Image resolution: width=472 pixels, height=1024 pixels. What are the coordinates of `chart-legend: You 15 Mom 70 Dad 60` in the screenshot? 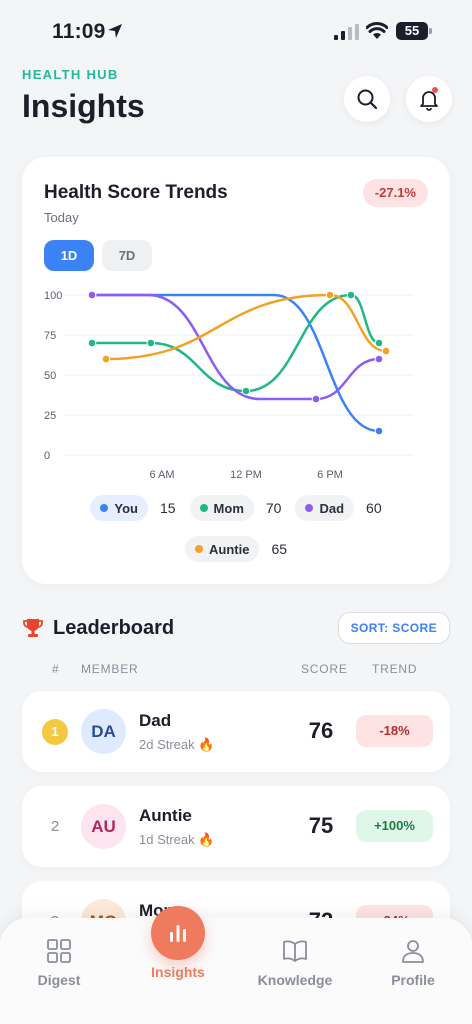 It's located at (236, 508).